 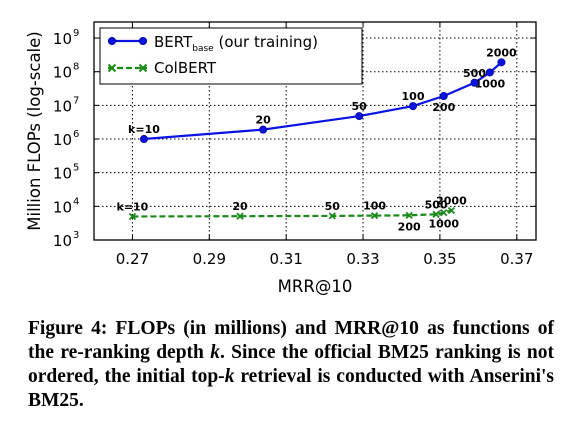 I want to click on y-tick-exponent: 3, so click(x=76, y=235).